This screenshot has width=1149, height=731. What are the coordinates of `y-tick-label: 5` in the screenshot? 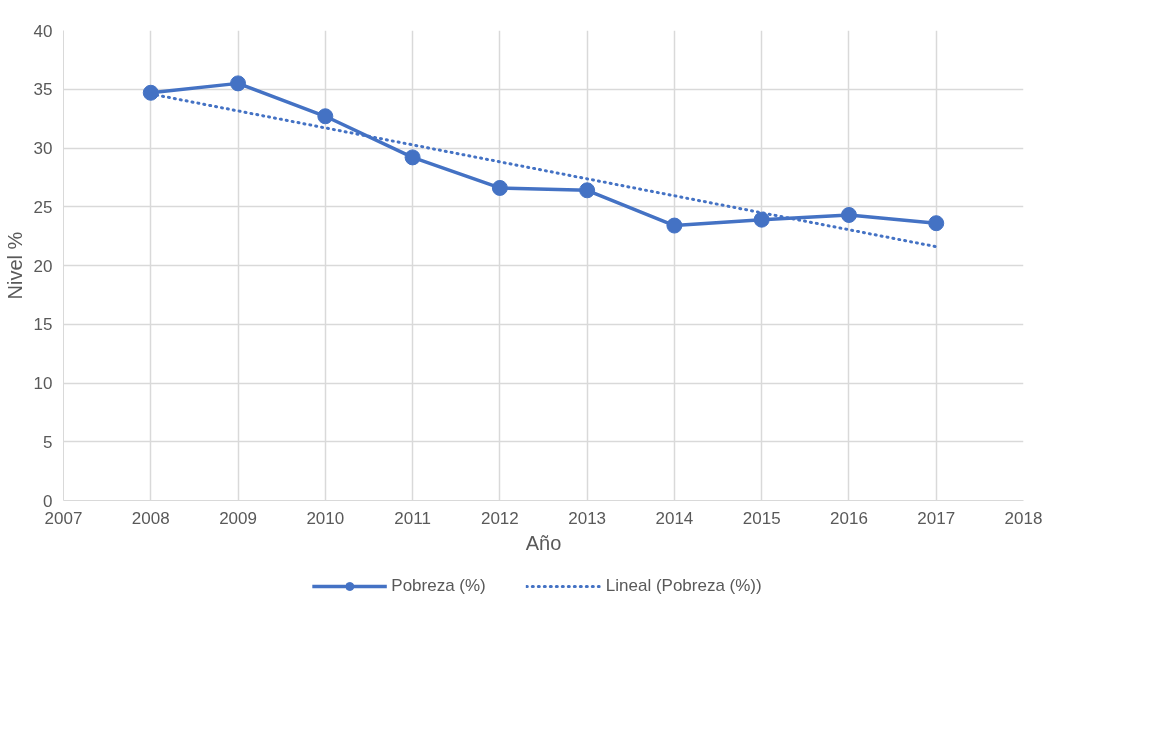 It's located at (48, 442).